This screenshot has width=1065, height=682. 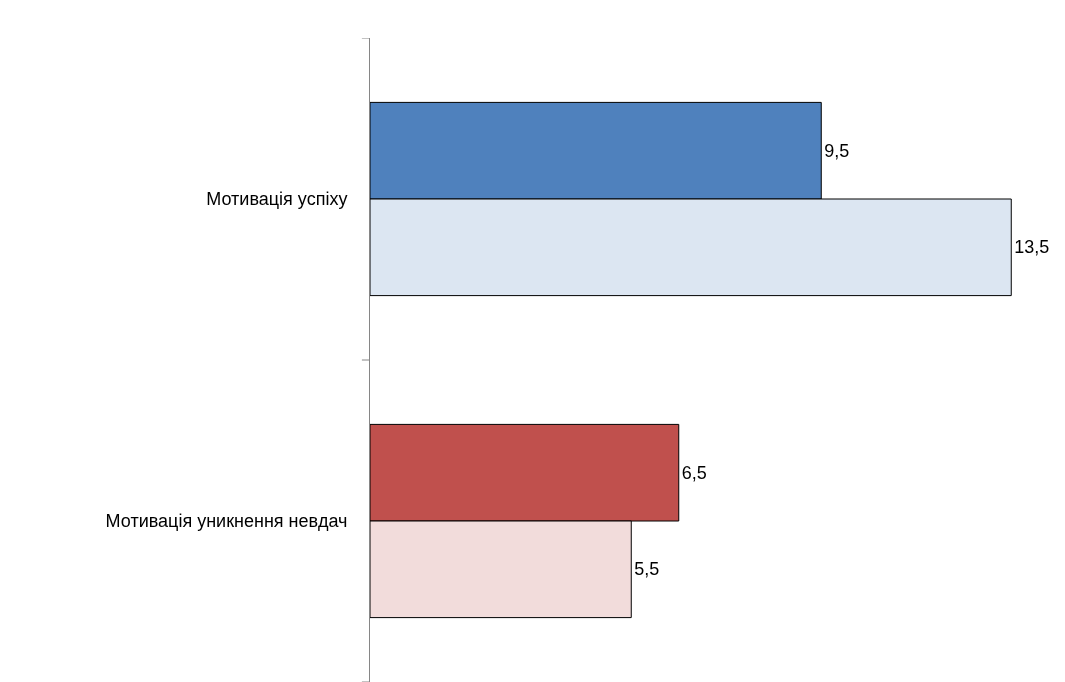 I want to click on data-label: 6,5, so click(x=694, y=472).